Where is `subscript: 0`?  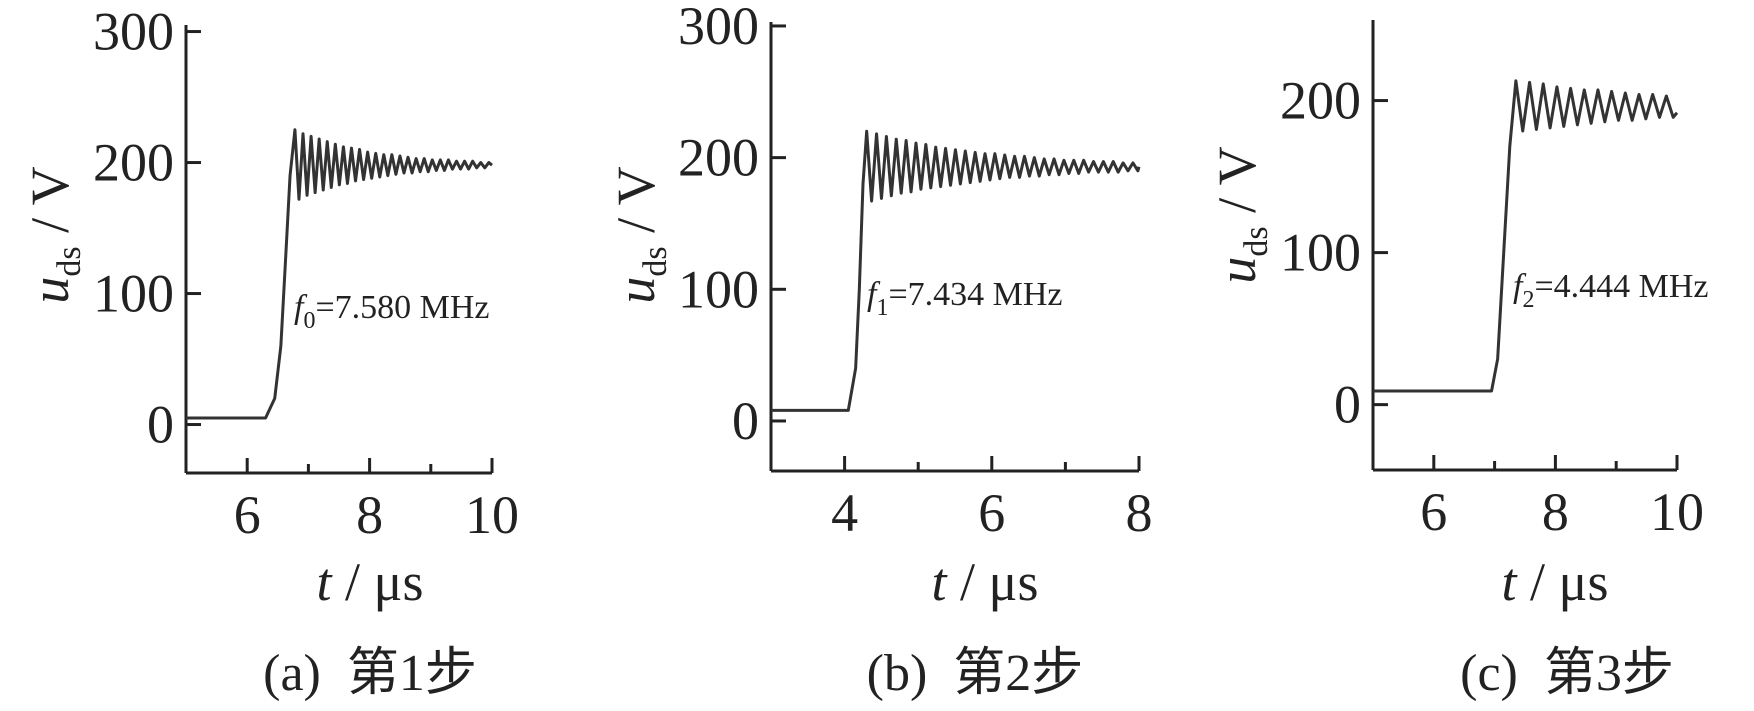
subscript: 0 is located at coordinates (309, 321).